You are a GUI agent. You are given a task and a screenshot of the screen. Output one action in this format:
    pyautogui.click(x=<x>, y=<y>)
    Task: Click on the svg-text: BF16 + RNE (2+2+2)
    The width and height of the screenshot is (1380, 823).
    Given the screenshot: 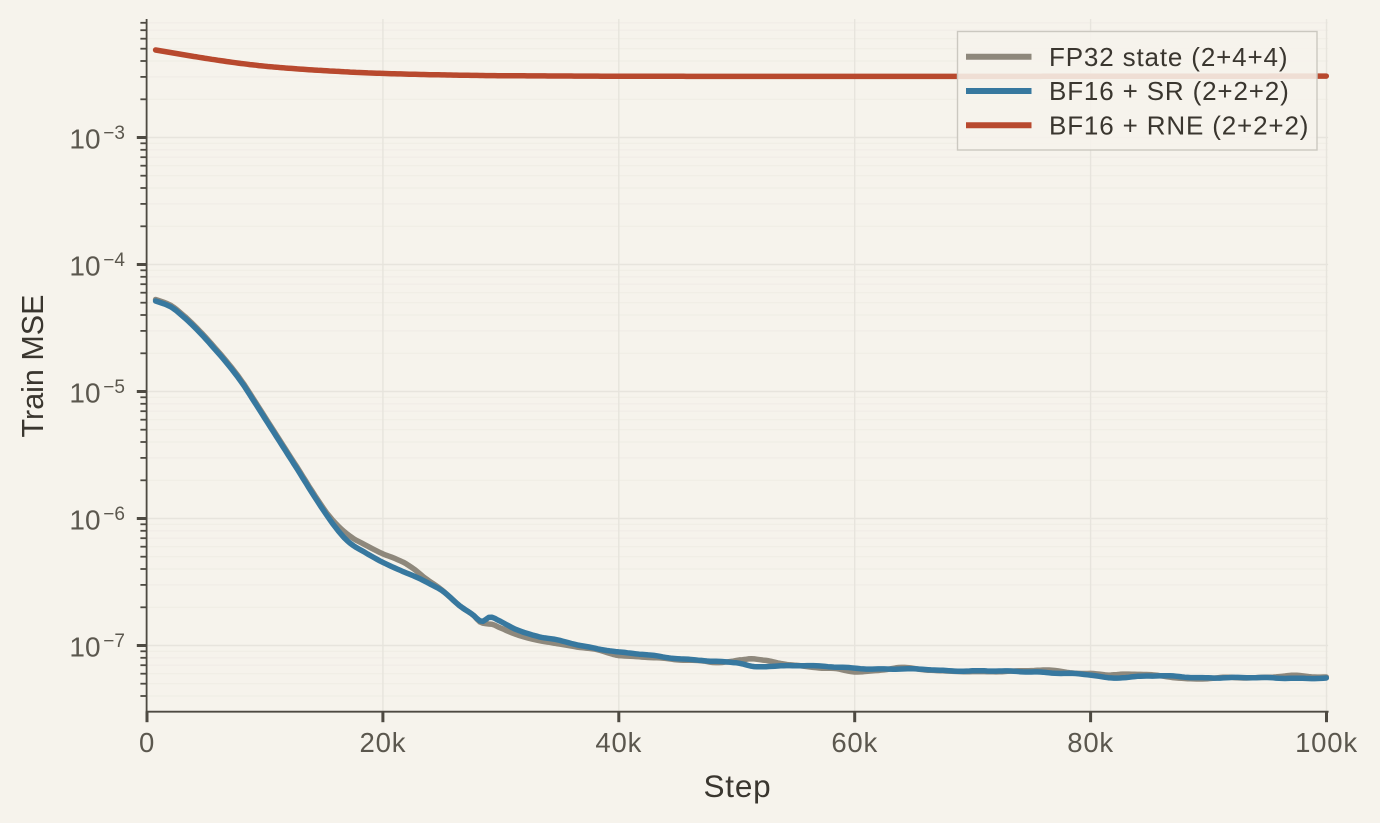 What is the action you would take?
    pyautogui.click(x=1179, y=126)
    